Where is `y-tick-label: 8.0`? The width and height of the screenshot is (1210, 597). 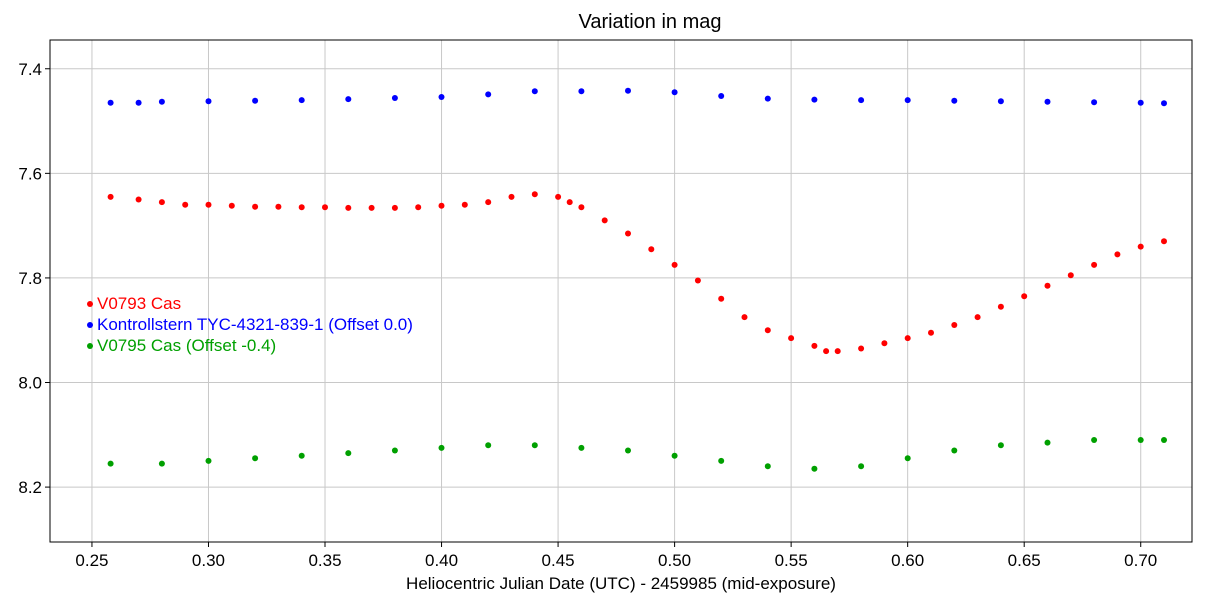
y-tick-label: 8.0 is located at coordinates (30, 383).